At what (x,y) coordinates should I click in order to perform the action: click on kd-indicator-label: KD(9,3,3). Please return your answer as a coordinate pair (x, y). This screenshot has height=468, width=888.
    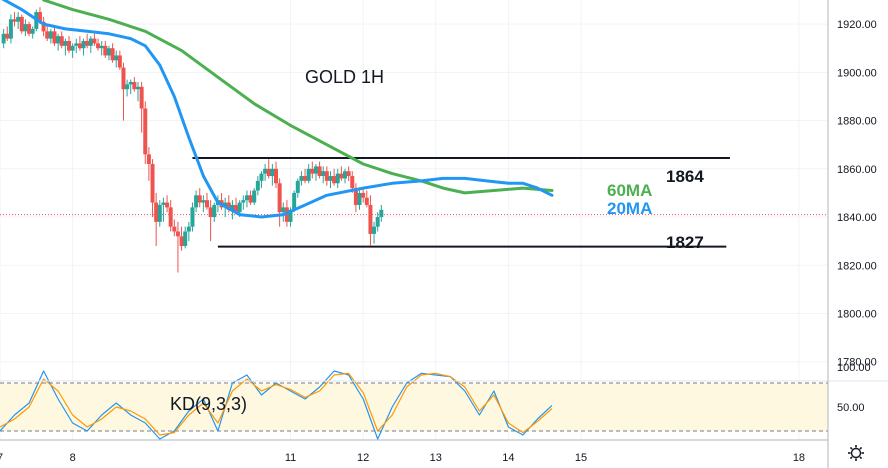
    Looking at the image, I should click on (208, 404).